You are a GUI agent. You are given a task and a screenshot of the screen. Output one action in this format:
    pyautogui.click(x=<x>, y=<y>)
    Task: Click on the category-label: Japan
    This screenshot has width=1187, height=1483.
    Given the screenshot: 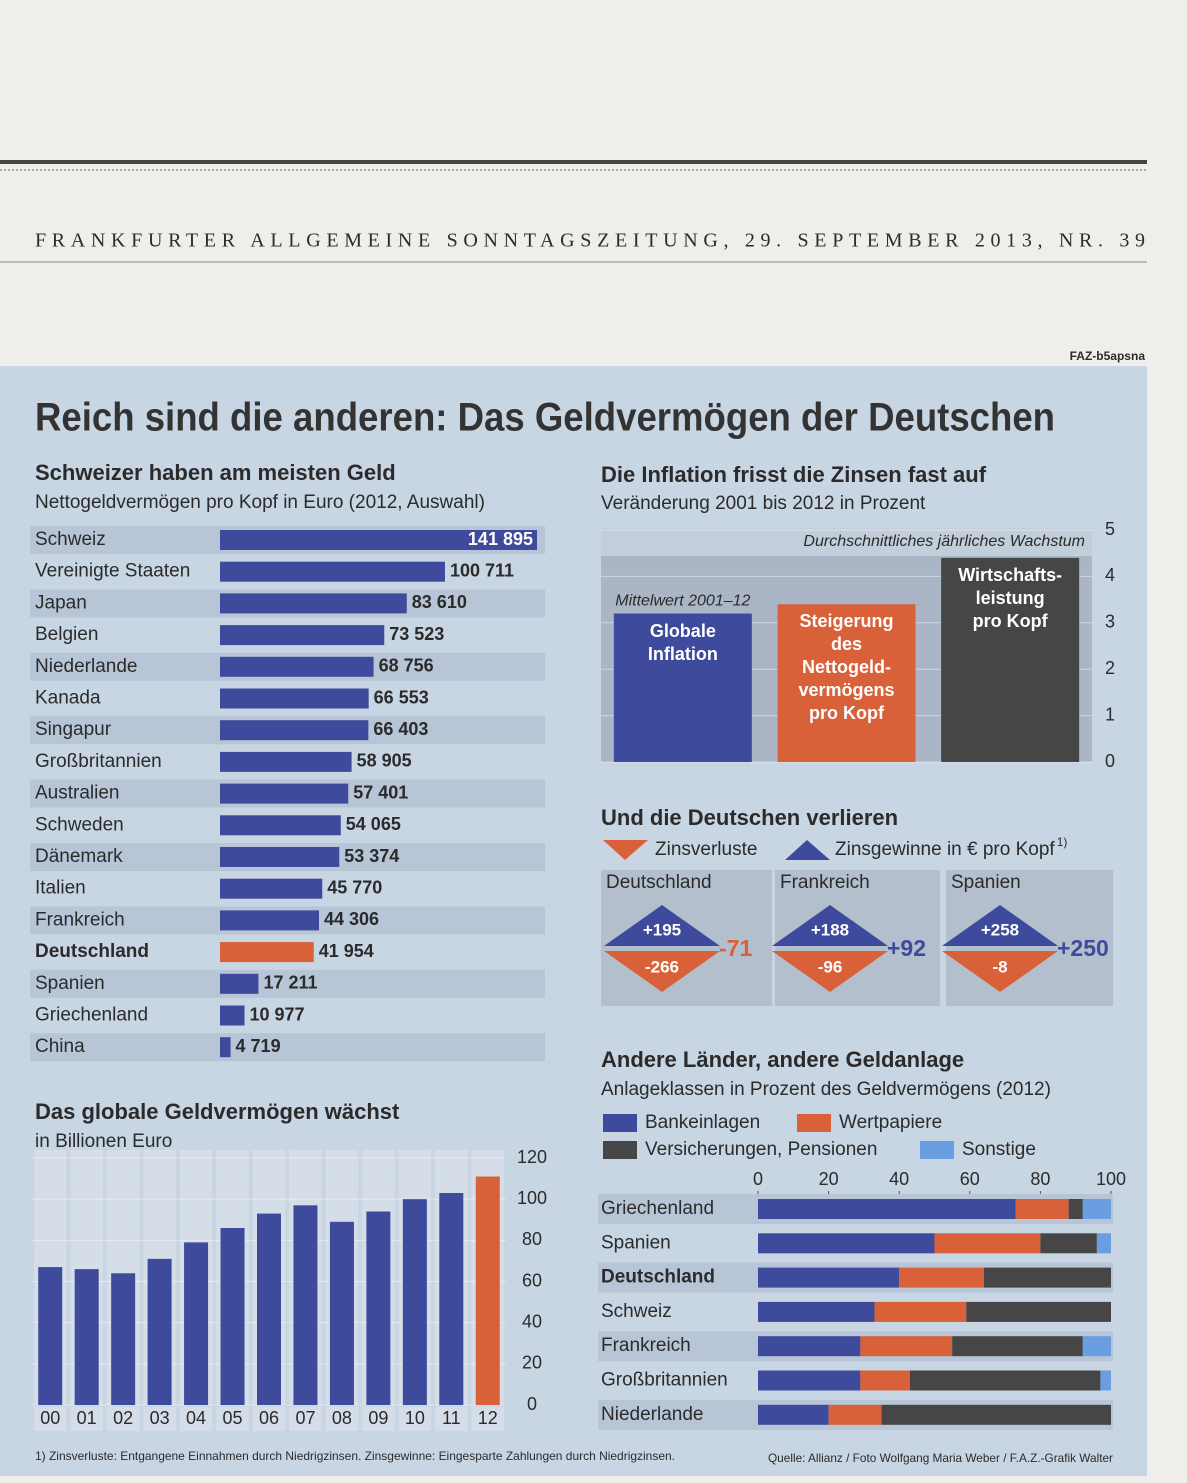 What is the action you would take?
    pyautogui.click(x=61, y=602)
    